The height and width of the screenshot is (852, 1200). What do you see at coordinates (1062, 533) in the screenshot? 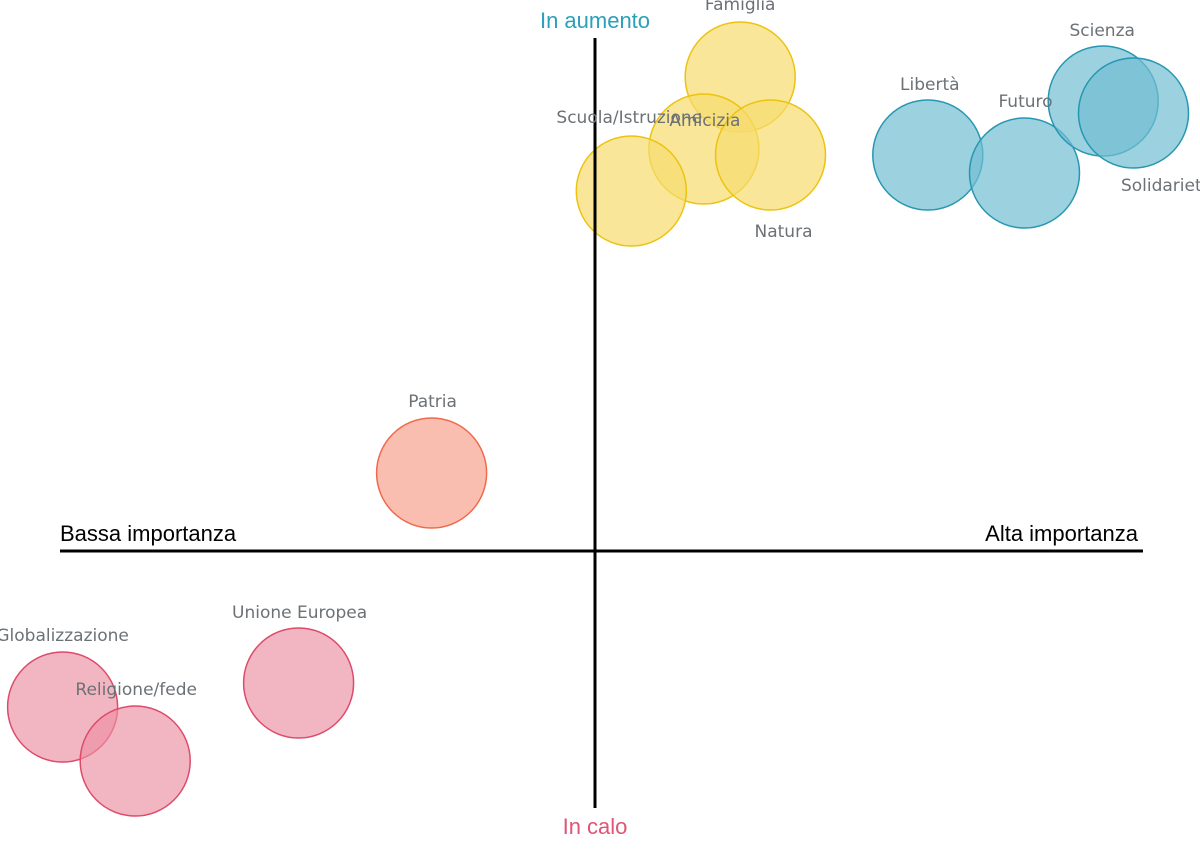
I see `x-axis-positive-label: Alta importanza` at bounding box center [1062, 533].